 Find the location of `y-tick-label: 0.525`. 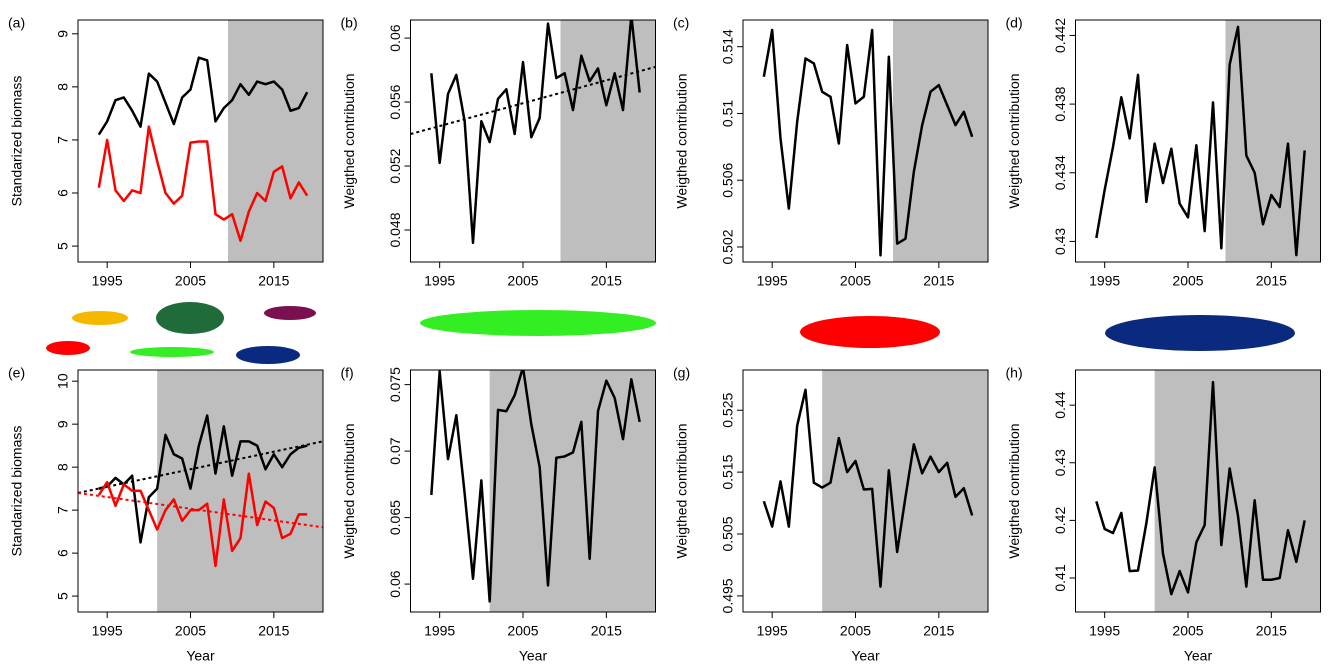

y-tick-label: 0.525 is located at coordinates (728, 410).